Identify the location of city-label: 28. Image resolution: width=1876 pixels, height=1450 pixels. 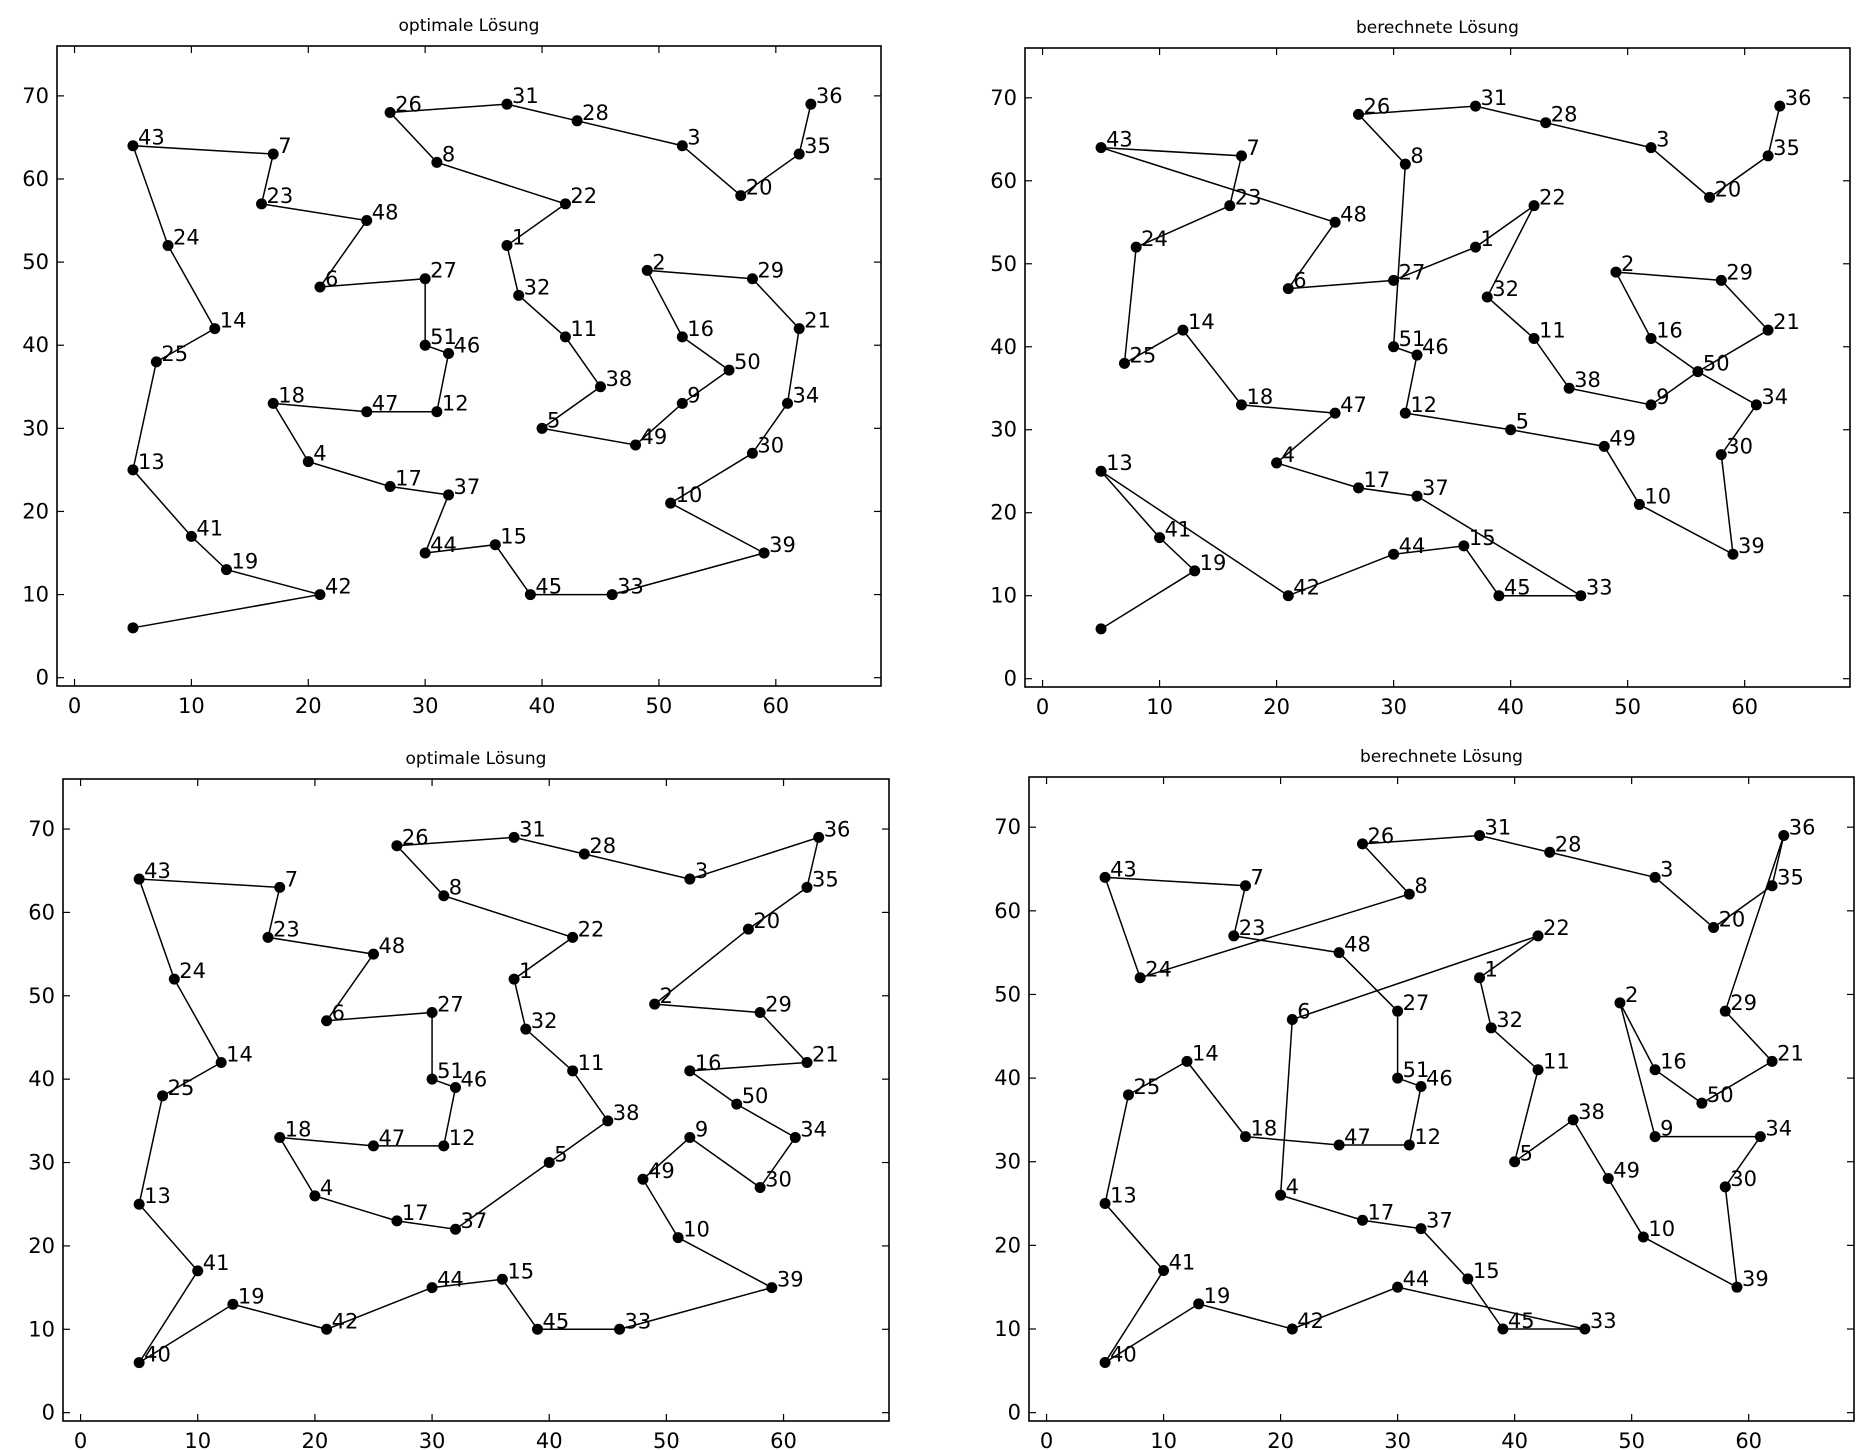
(602, 846).